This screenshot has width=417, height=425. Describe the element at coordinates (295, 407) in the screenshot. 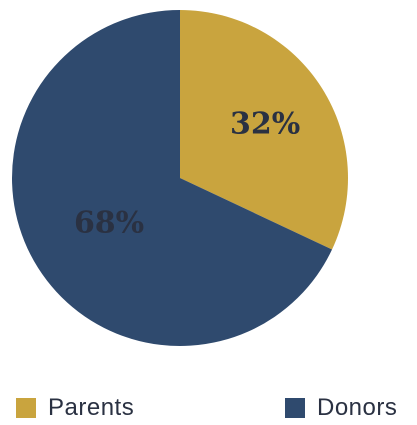

I see `legend-swatch-donors` at that location.